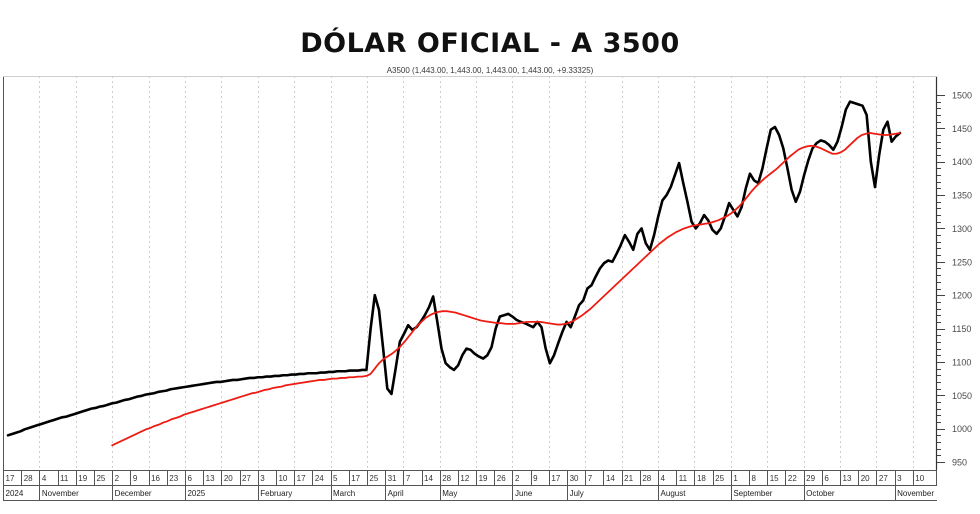 Image resolution: width=980 pixels, height=514 pixels. Describe the element at coordinates (524, 493) in the screenshot. I see `x-axis-month-label: June` at that location.